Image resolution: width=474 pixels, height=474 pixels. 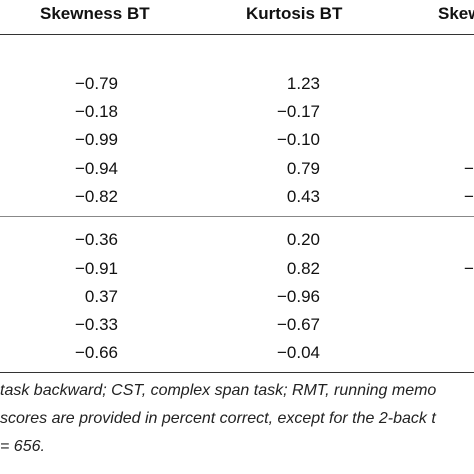 What do you see at coordinates (96, 268) in the screenshot?
I see `cell-skewness: −0.91` at bounding box center [96, 268].